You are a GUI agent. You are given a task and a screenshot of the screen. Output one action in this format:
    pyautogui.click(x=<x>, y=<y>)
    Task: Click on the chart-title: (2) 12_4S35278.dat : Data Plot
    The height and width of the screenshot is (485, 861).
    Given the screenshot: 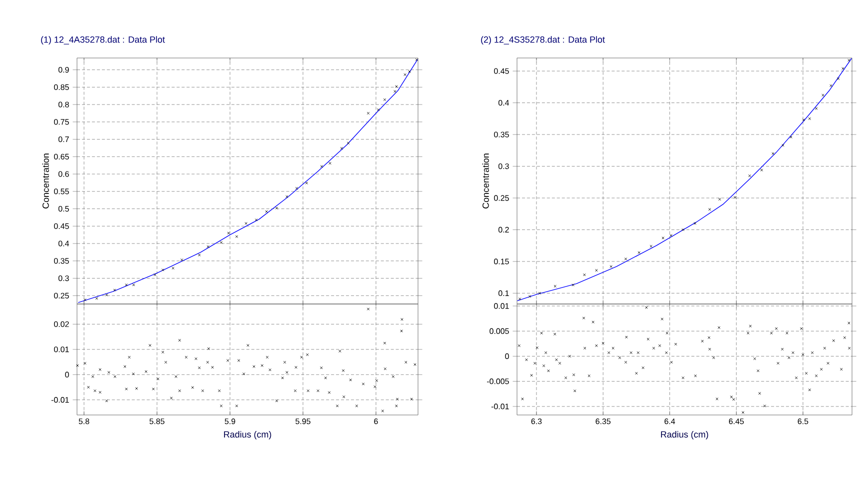 What is the action you would take?
    pyautogui.click(x=543, y=40)
    